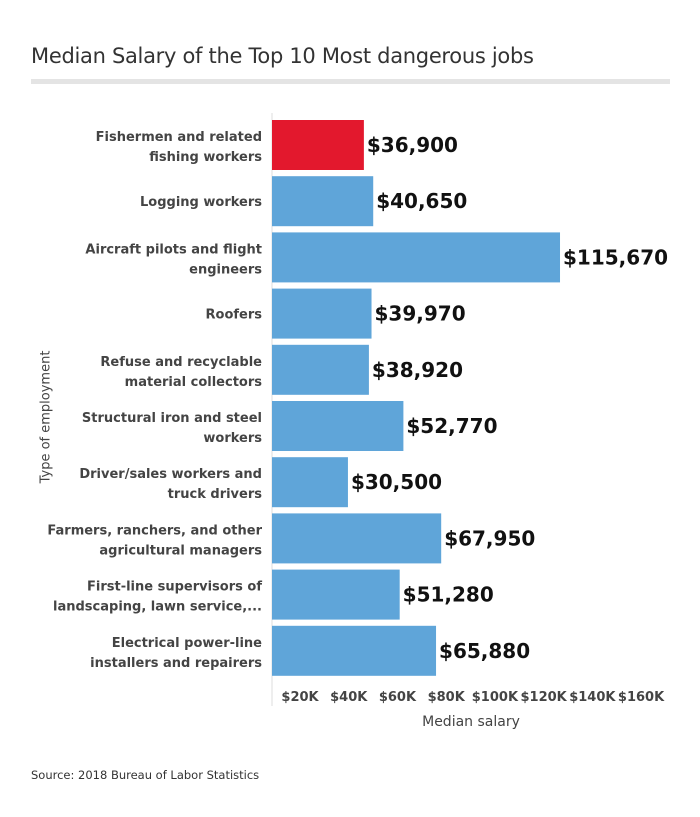 The width and height of the screenshot is (700, 817). Describe the element at coordinates (205, 157) in the screenshot. I see `category-label: fishing workers` at that location.